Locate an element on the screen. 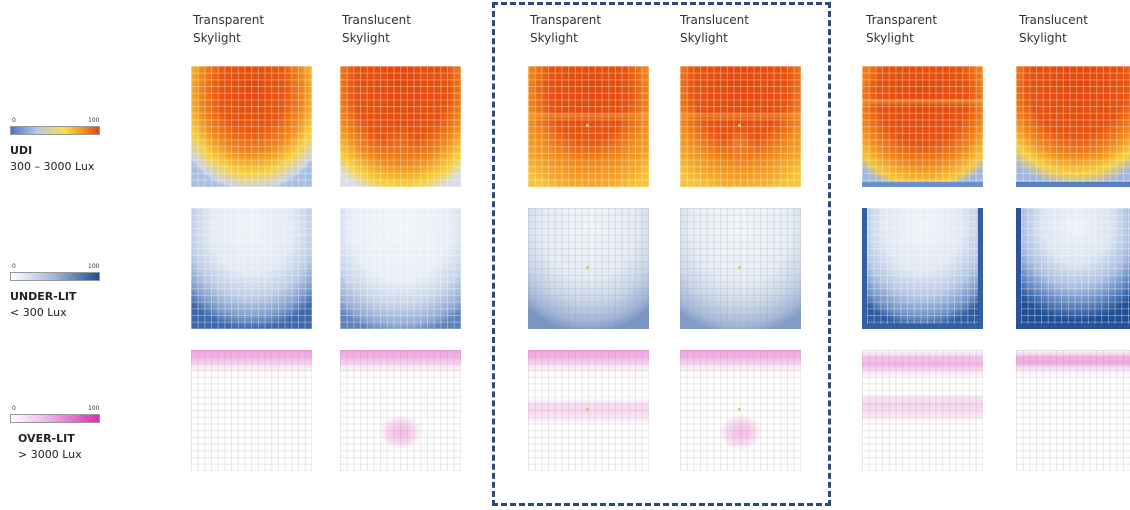 This screenshot has height=510, width=1130. column-label-6: Translucent Skylight is located at coordinates (1053, 29).